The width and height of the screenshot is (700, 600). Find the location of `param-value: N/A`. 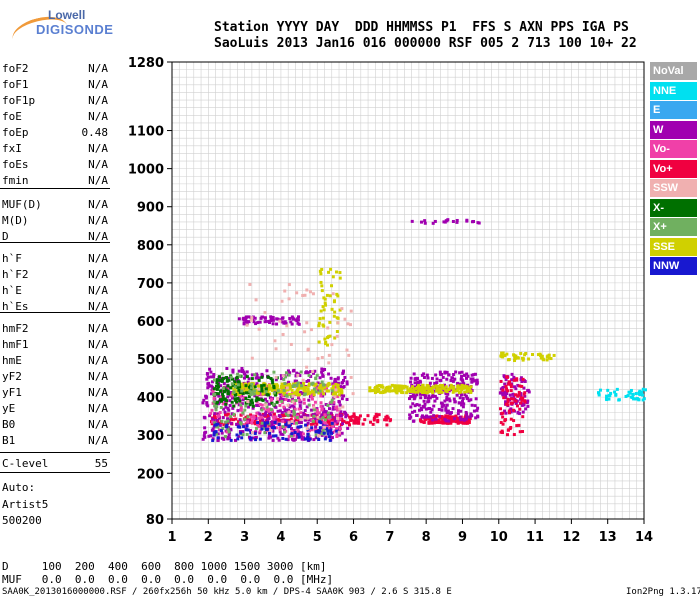

param-value: N/A is located at coordinates (98, 68).